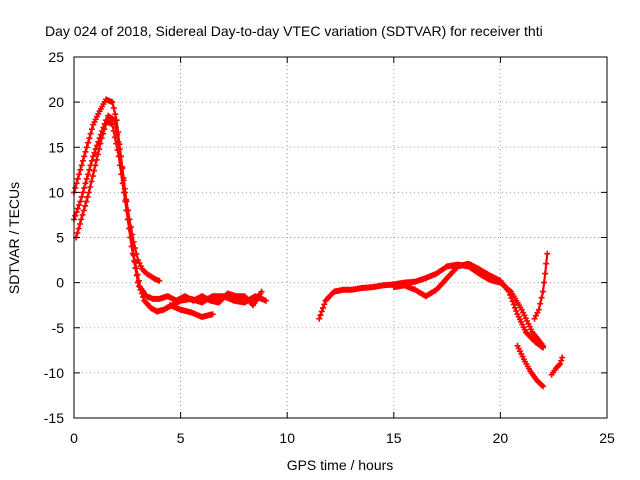 This screenshot has height=480, width=640. What do you see at coordinates (56, 147) in the screenshot?
I see `y-tick-label: 15` at bounding box center [56, 147].